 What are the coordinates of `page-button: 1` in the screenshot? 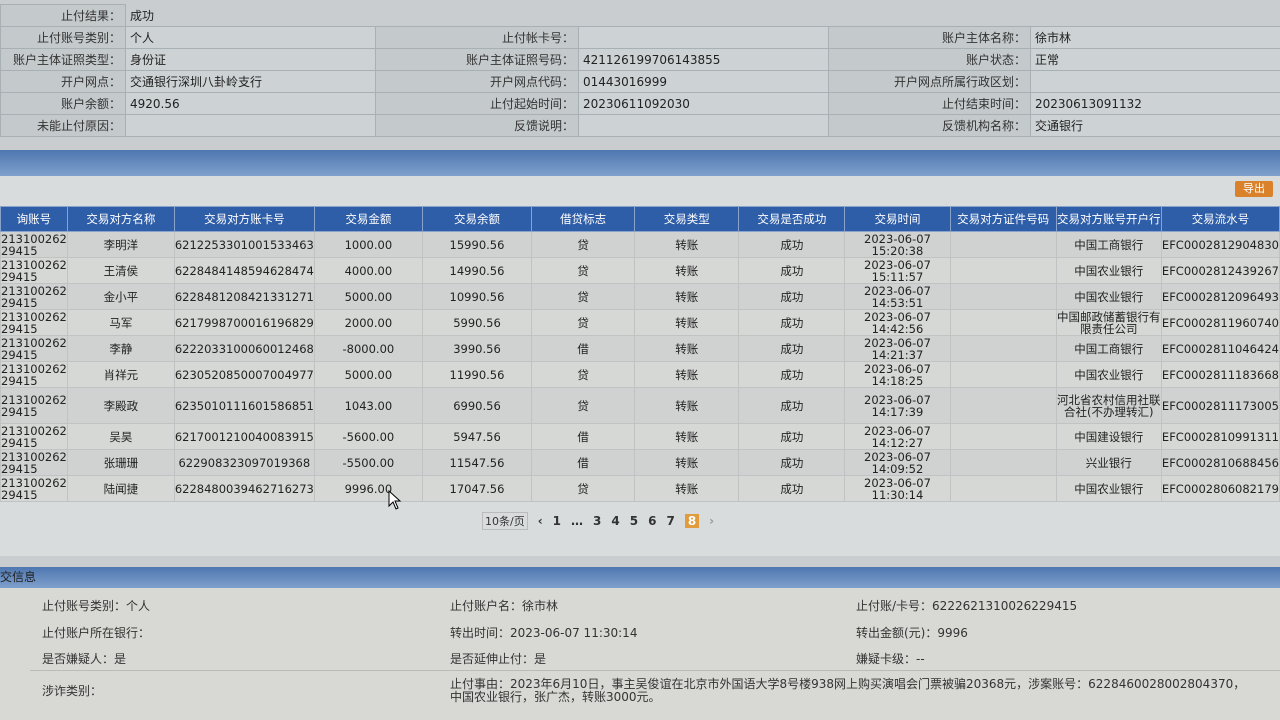 It's located at (557, 521).